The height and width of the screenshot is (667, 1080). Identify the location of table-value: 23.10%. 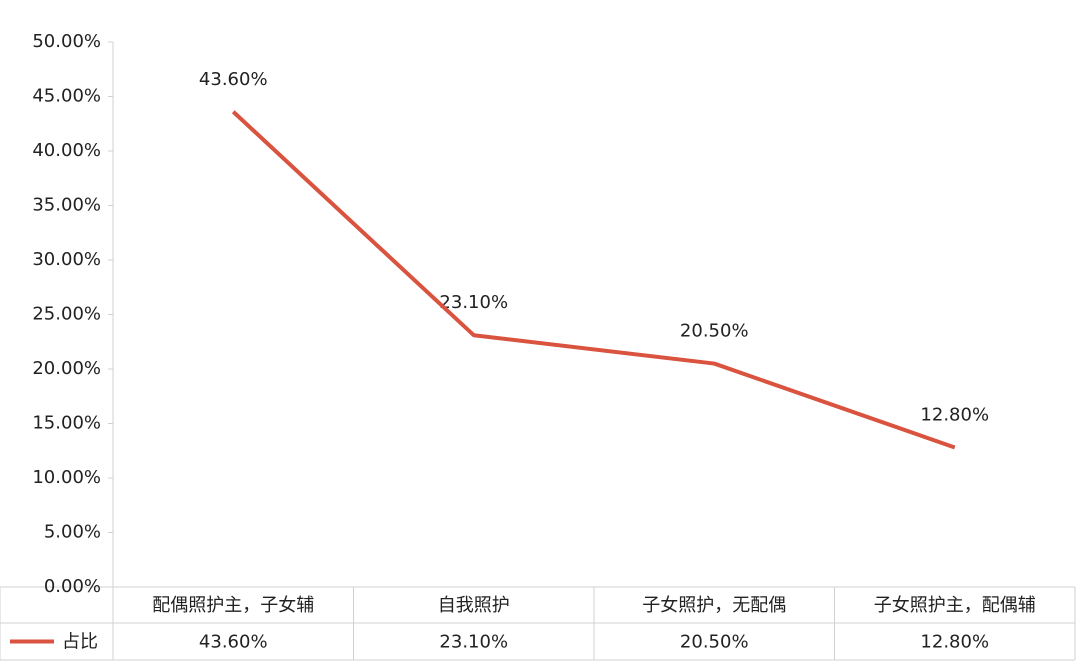
(473, 642).